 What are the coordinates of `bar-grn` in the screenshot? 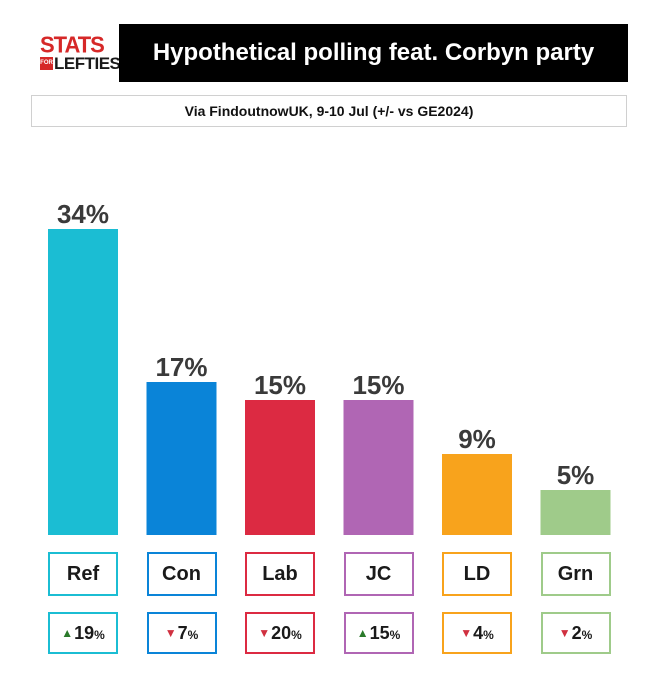 It's located at (575, 512).